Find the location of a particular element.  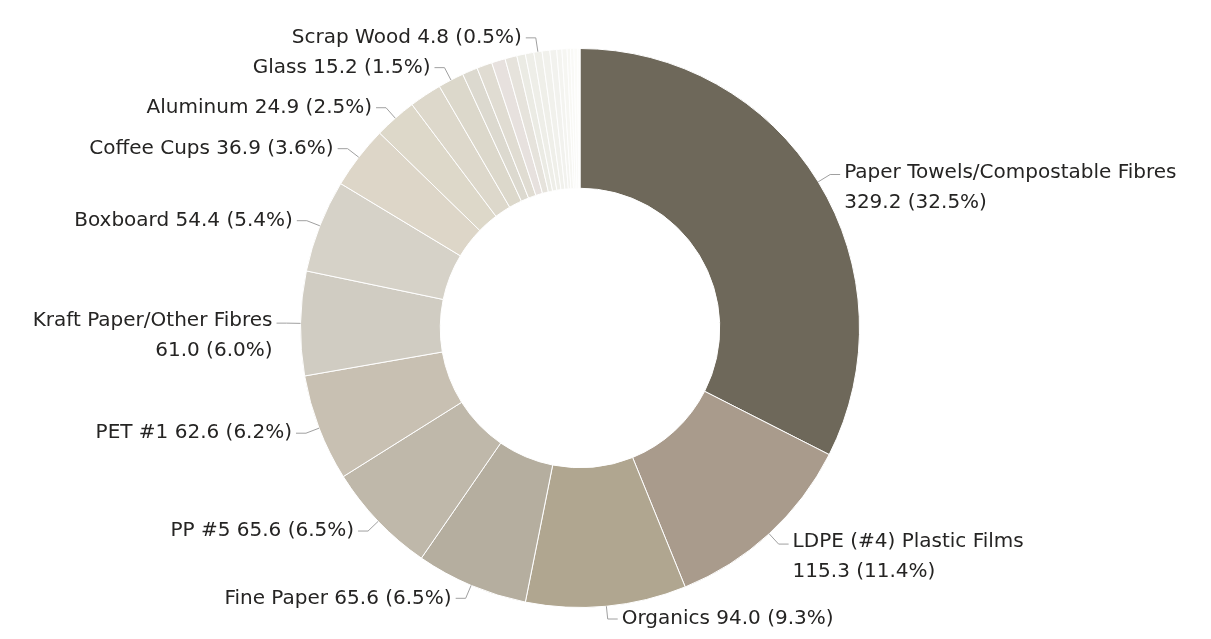

slice-label: Kraft Paper/Other Fibres is located at coordinates (152, 319).